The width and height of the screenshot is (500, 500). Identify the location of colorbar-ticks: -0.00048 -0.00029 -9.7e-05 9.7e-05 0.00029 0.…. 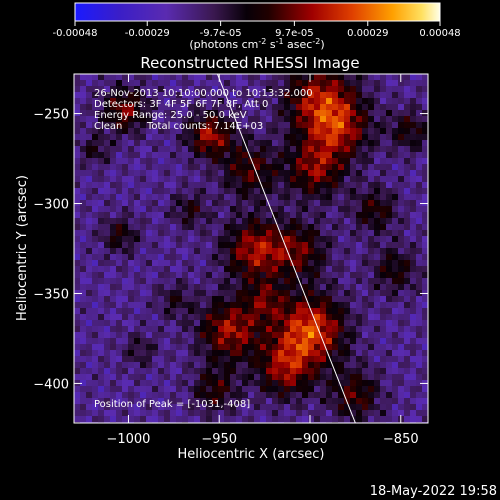
(257, 30).